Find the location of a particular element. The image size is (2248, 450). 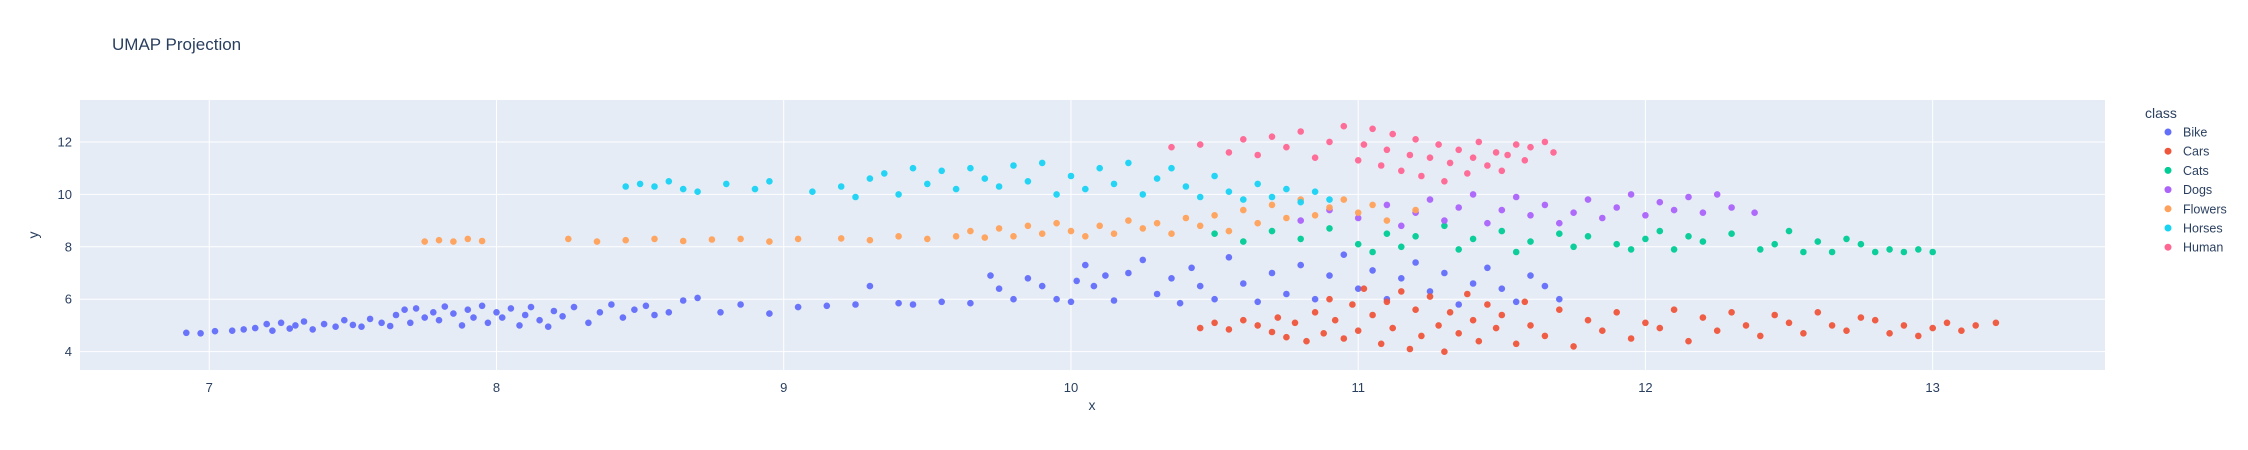

legend-item-bike: Bike is located at coordinates (2186, 133).